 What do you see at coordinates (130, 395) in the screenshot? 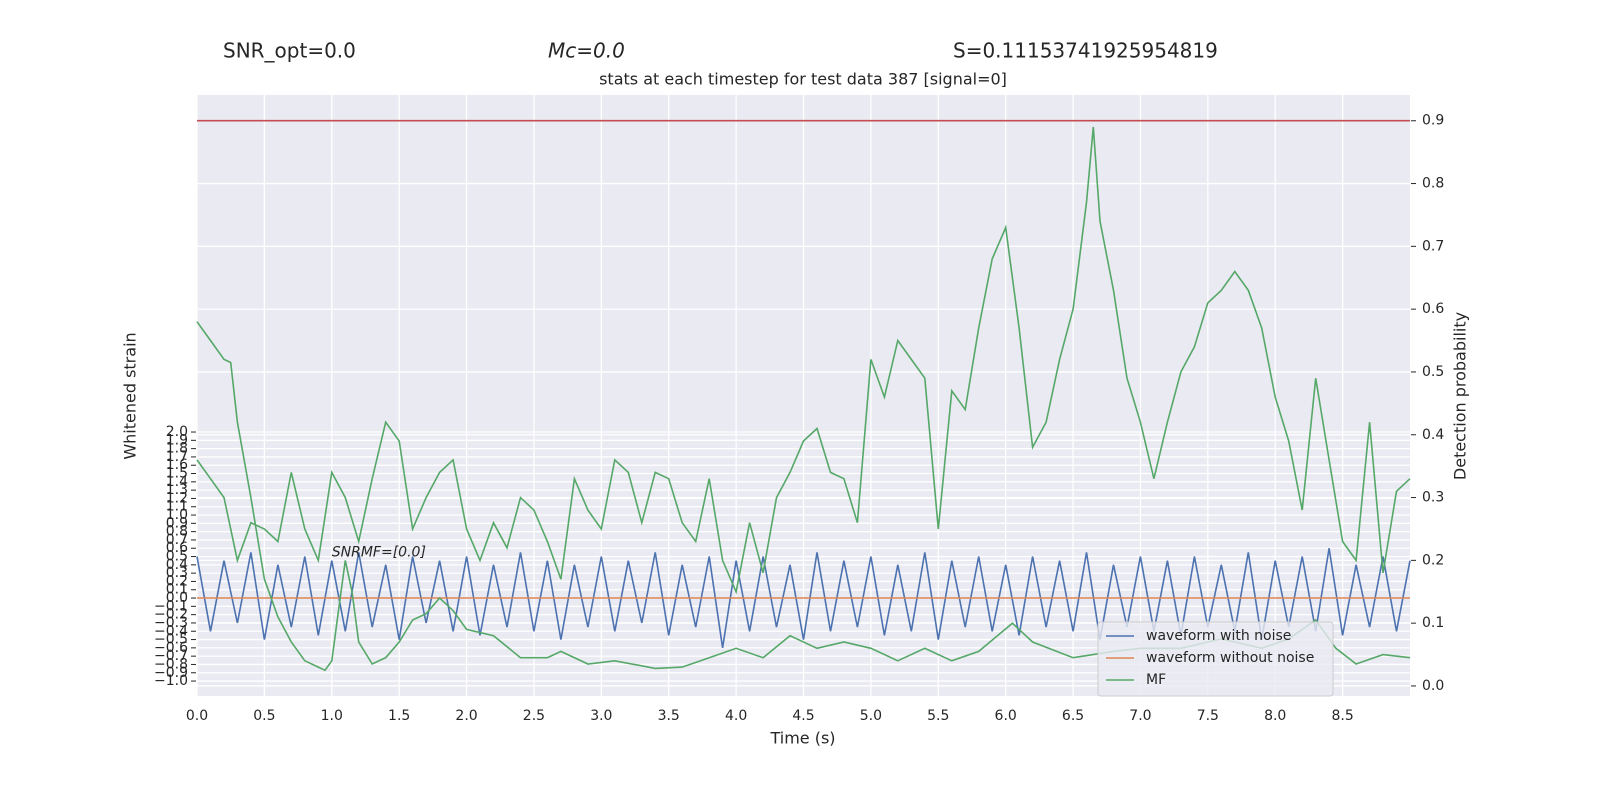
I see `y-axis-label: Whitened strain` at bounding box center [130, 395].